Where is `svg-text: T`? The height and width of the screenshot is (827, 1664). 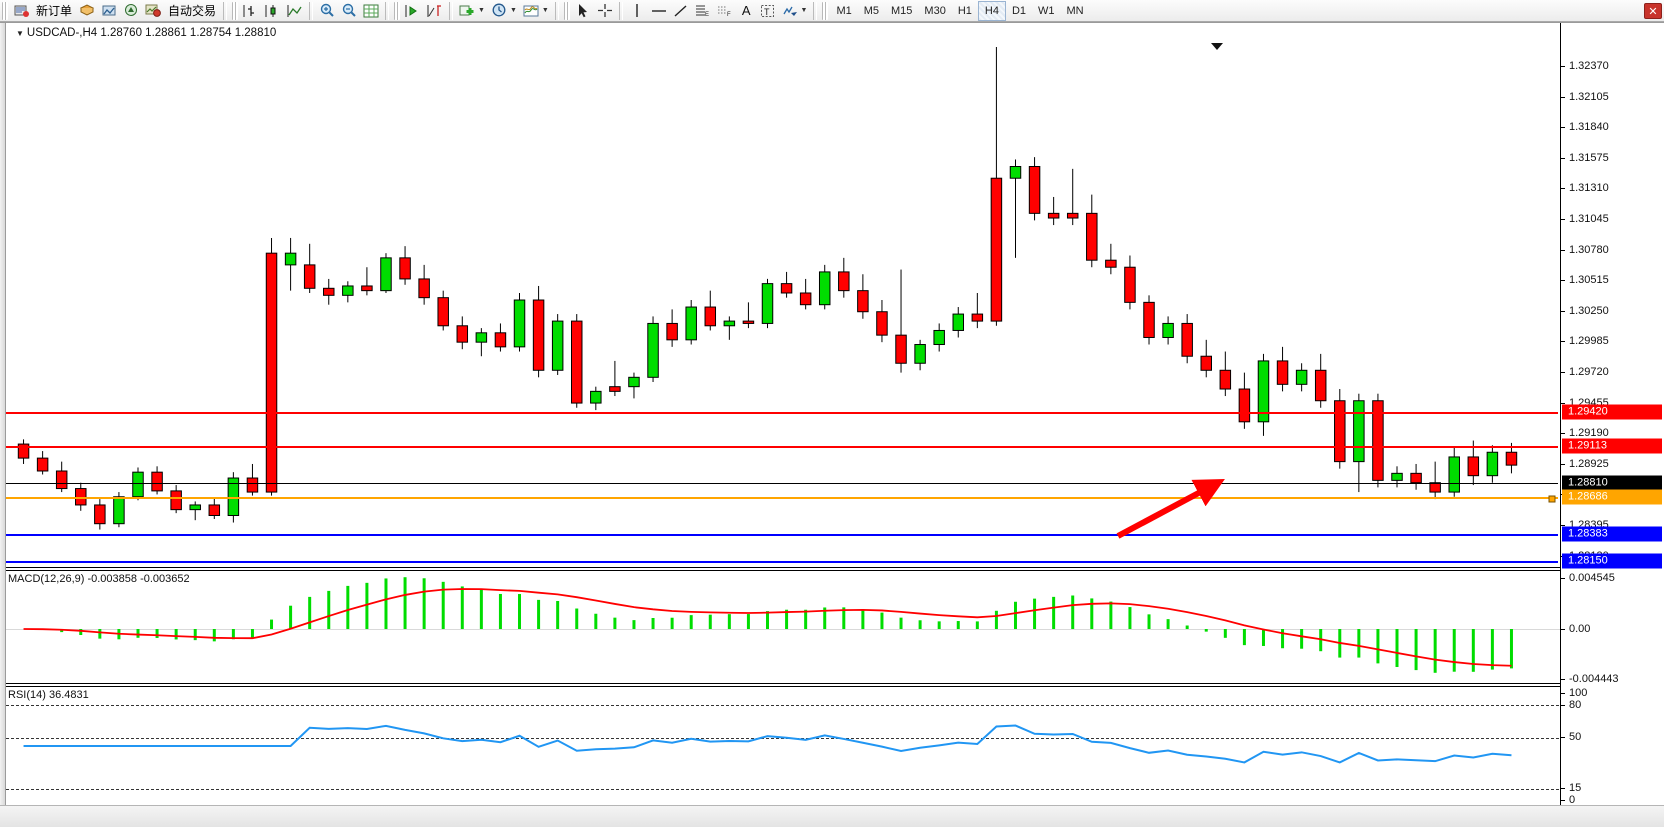 svg-text: T is located at coordinates (767, 12).